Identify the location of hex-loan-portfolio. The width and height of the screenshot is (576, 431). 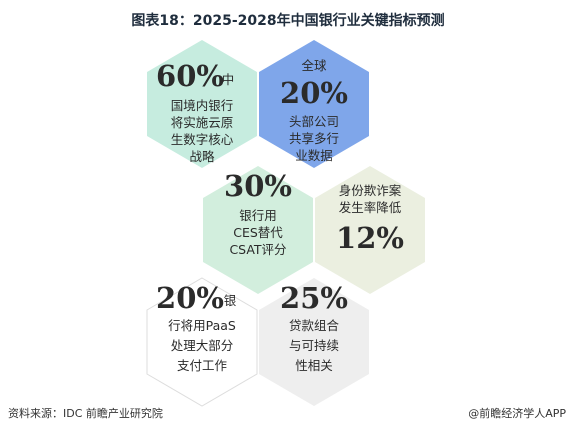
(314, 342).